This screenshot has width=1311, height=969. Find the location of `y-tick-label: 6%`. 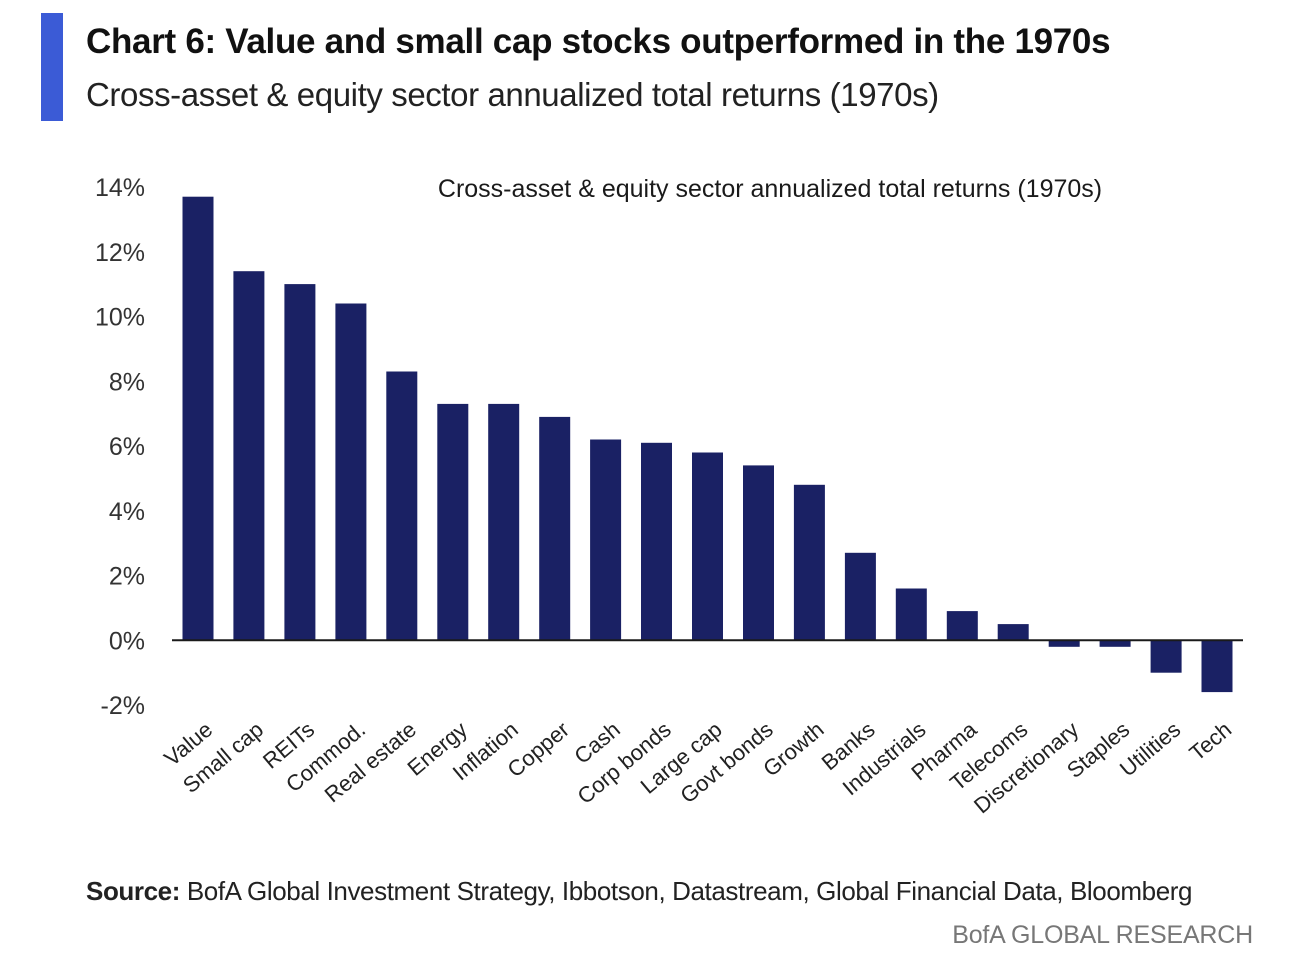

y-tick-label: 6% is located at coordinates (127, 447).